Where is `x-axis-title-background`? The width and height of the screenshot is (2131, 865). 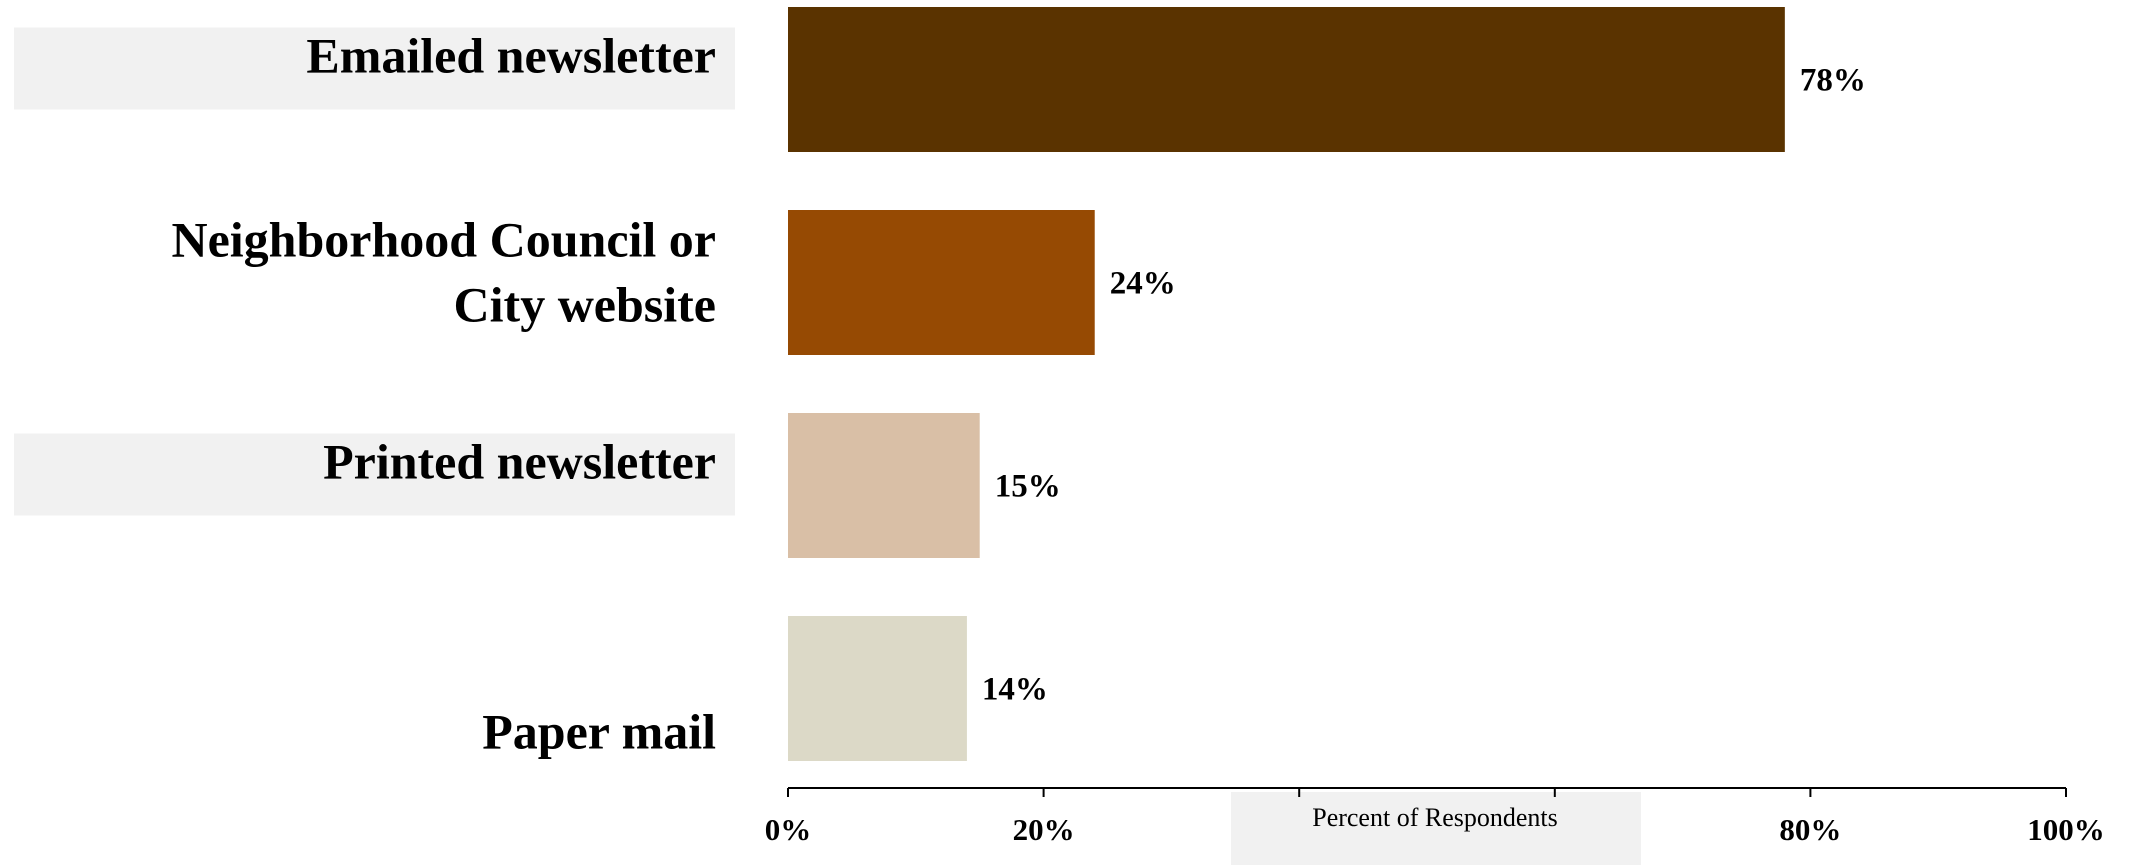 x-axis-title-background is located at coordinates (1436, 828).